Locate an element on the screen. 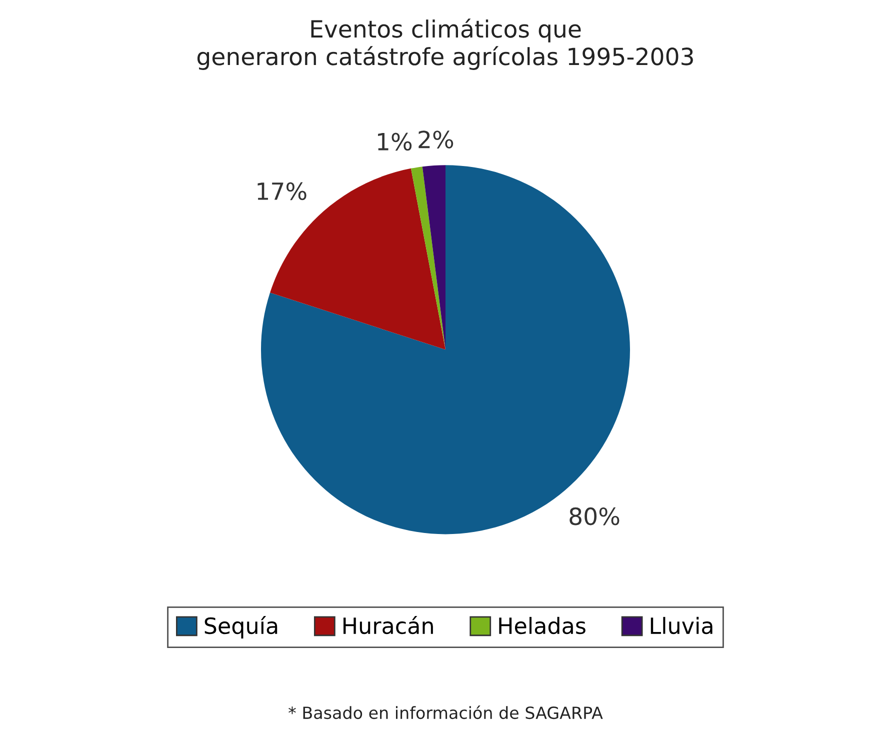 The image size is (891, 744). legend-label: Heladas is located at coordinates (542, 625).